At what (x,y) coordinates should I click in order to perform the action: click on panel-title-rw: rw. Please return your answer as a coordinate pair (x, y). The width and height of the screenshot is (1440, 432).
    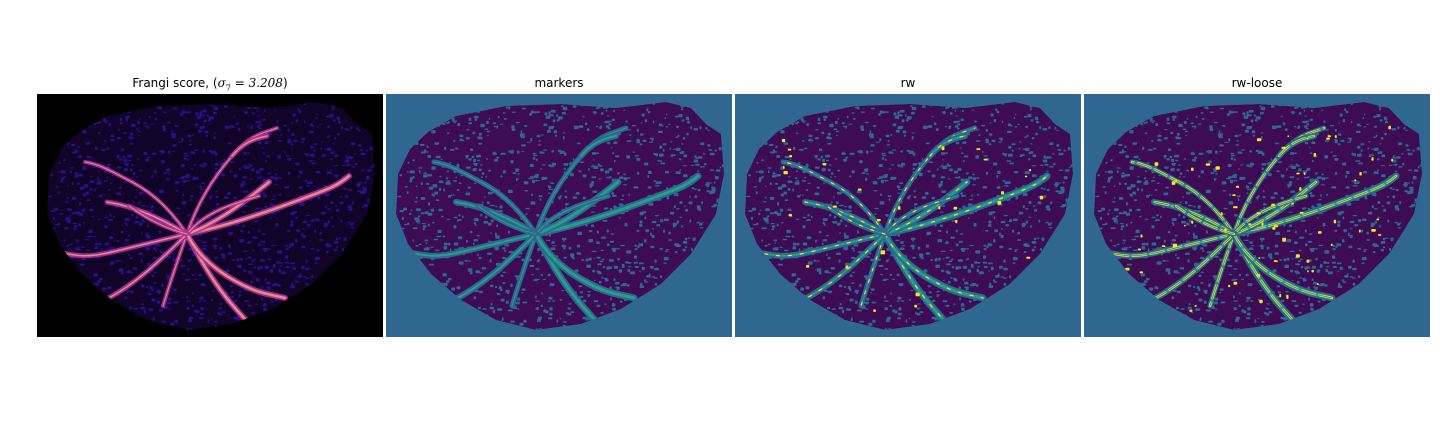
    Looking at the image, I should click on (908, 83).